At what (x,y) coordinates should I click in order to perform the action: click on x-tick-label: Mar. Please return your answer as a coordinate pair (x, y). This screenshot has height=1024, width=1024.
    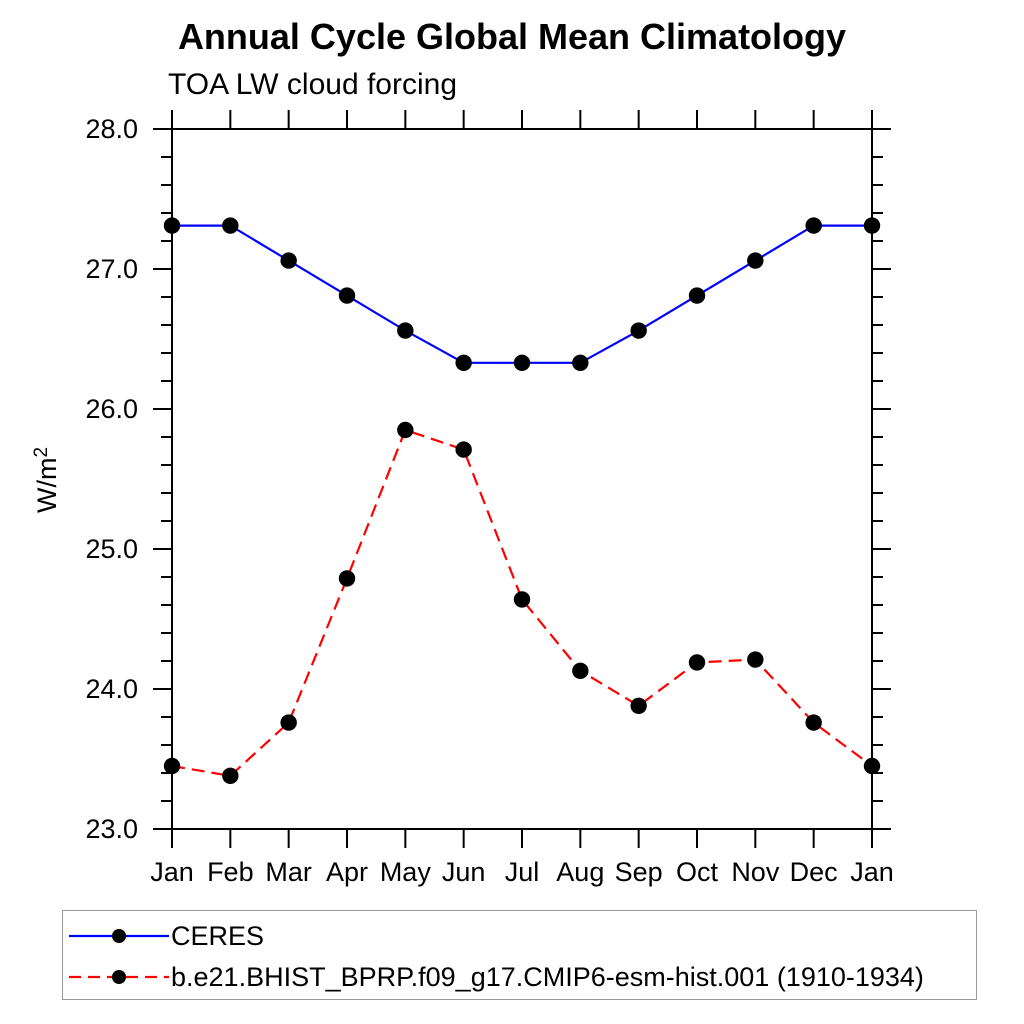
    Looking at the image, I should click on (288, 872).